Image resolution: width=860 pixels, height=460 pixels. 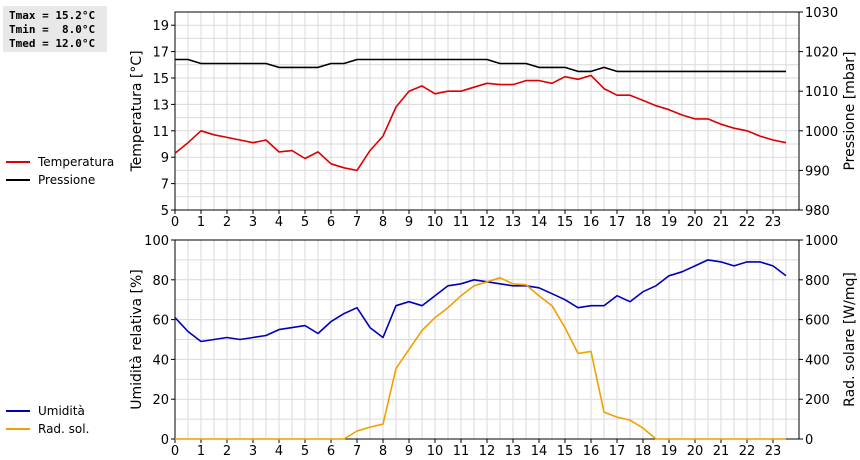 I want to click on y-tick-label: 17, so click(x=160, y=53).